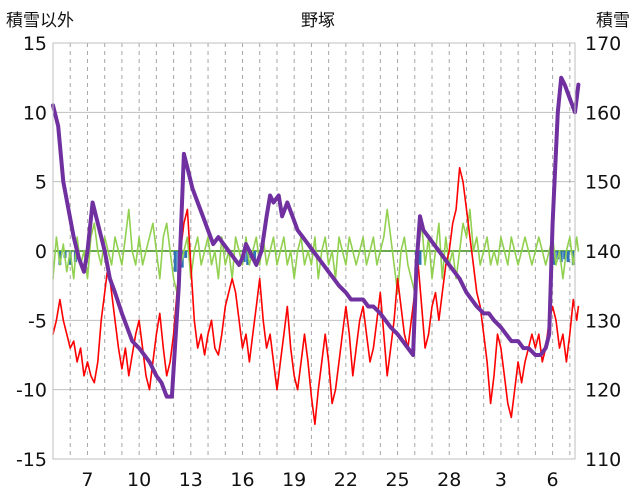 Image resolution: width=636 pixels, height=501 pixels. Describe the element at coordinates (191, 480) in the screenshot. I see `x-tick-label: 13` at that location.